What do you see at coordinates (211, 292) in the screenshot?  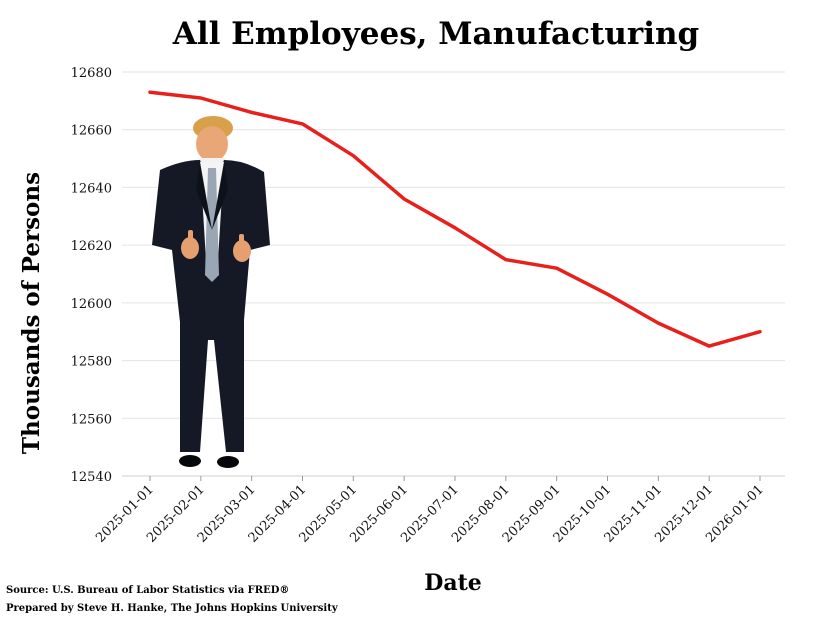 I see `person-in-suit-thumbs-up-icon` at bounding box center [211, 292].